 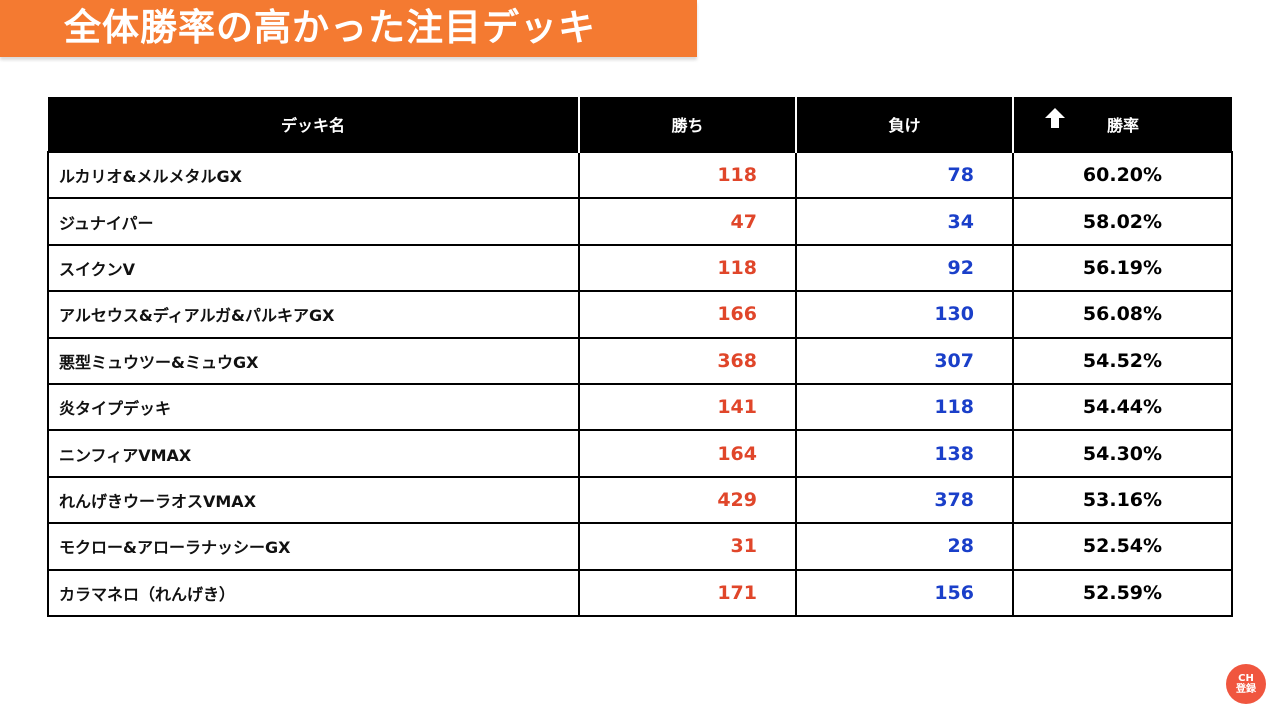 I want to click on header-winrate-label: 勝率, so click(x=1122, y=125).